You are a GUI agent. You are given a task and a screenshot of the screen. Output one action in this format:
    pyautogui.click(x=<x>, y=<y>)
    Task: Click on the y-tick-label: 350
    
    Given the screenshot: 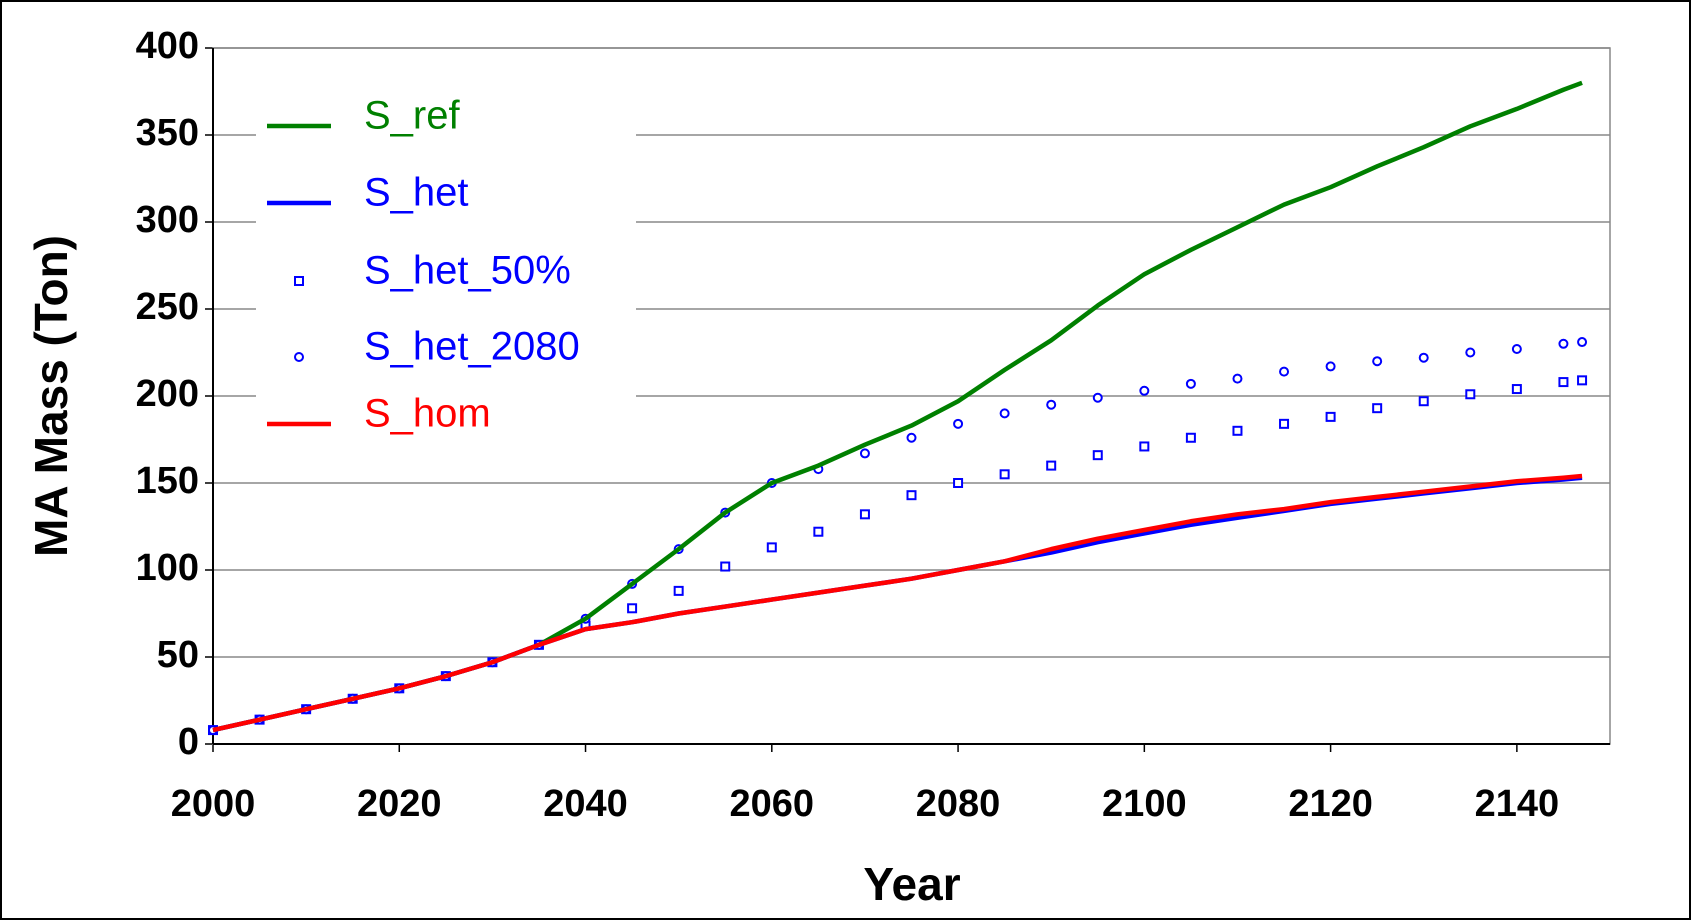 What is the action you would take?
    pyautogui.click(x=167, y=133)
    